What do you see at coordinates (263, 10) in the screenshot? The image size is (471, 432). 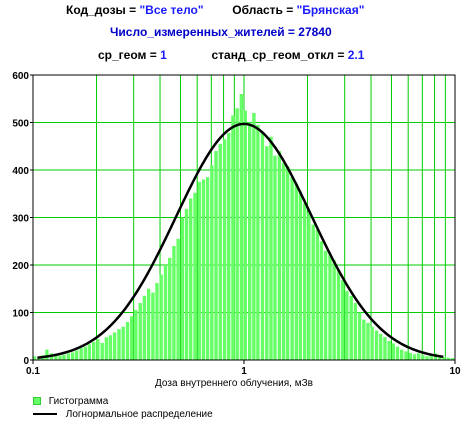 I see `region-key: Область =` at bounding box center [263, 10].